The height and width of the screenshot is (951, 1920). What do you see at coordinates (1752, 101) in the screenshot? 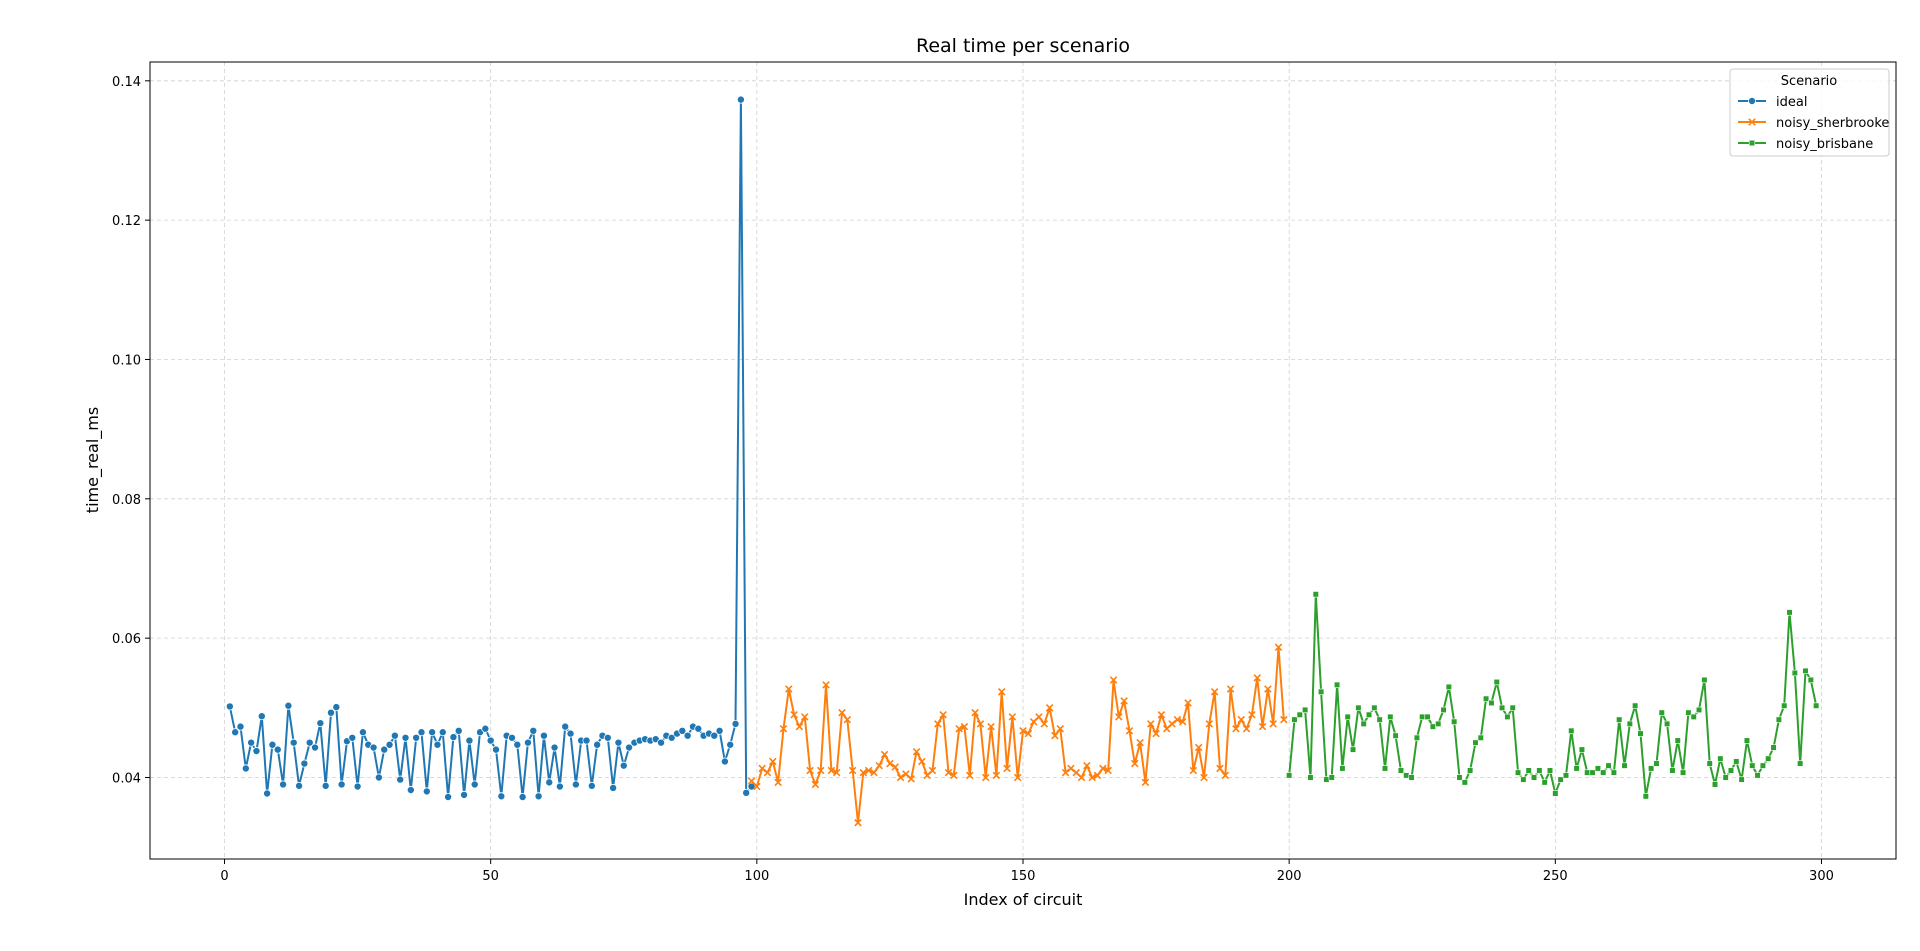
I see `legend-marker` at bounding box center [1752, 101].